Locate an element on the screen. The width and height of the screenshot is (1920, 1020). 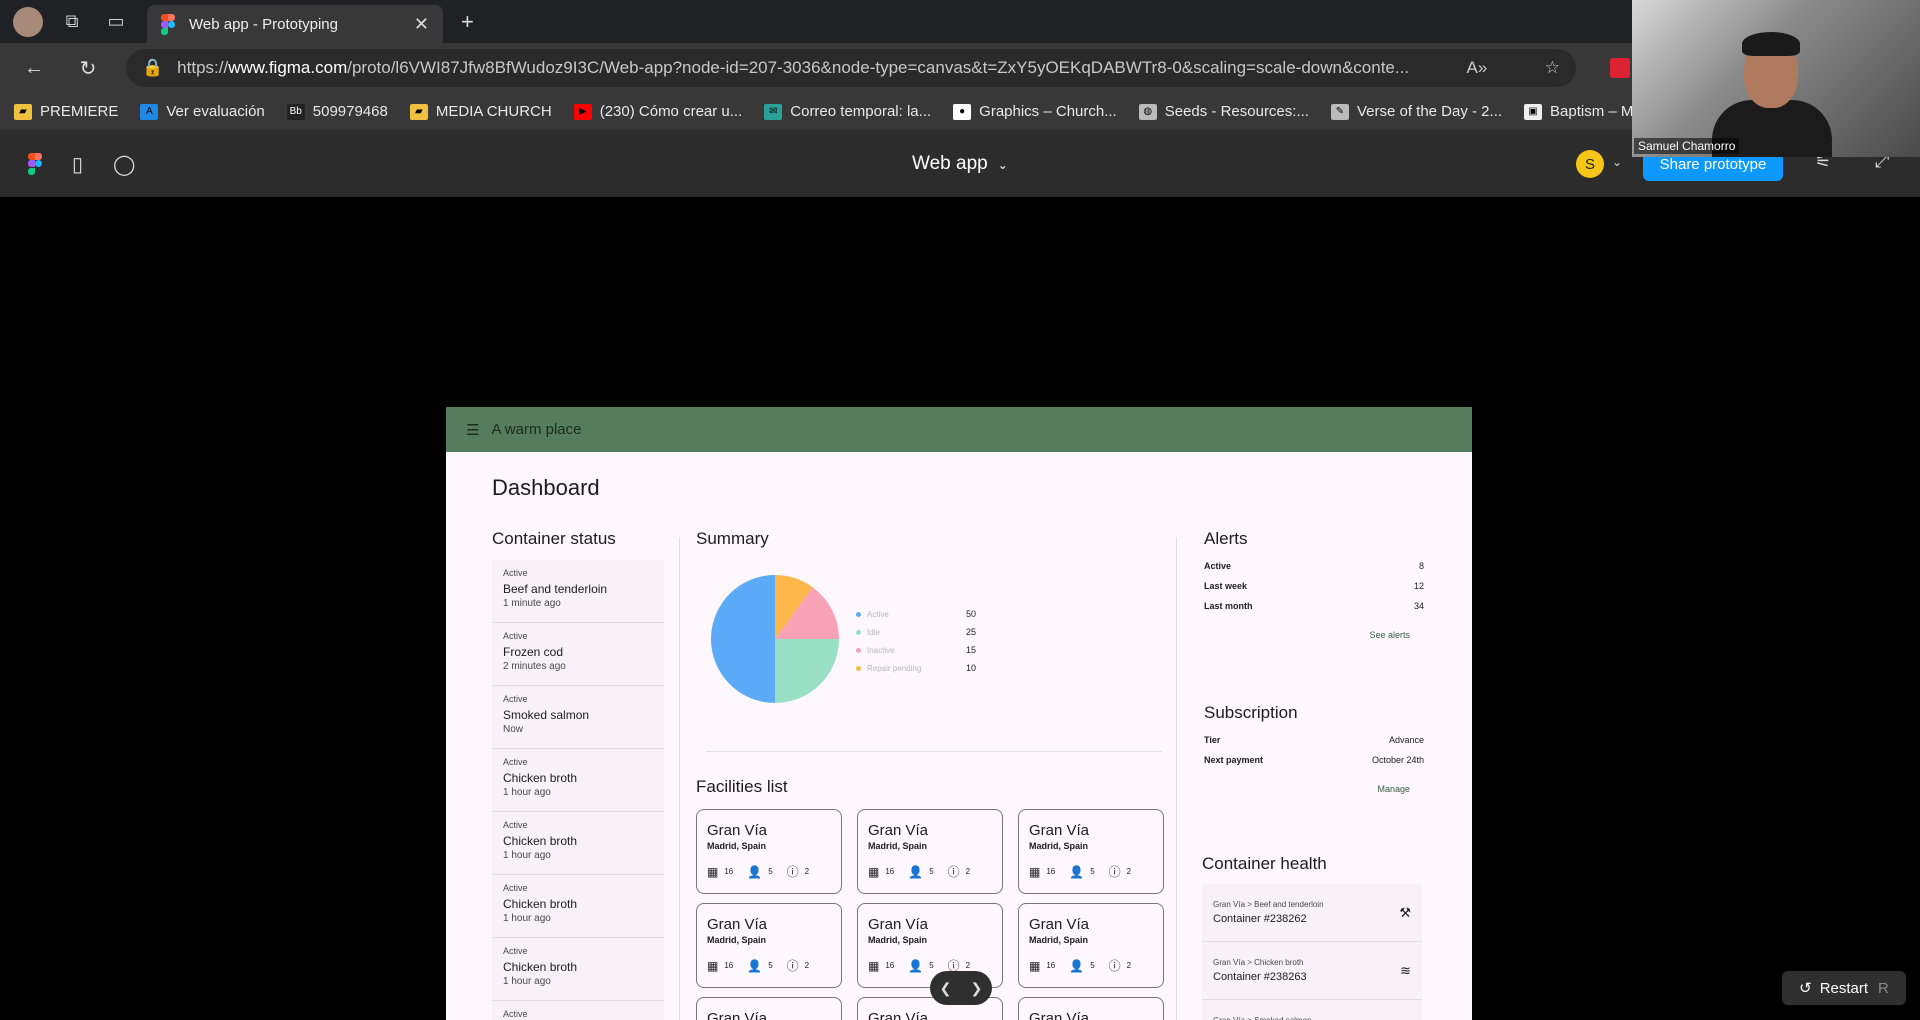
alerts-row: Active 8 is located at coordinates (1314, 566).